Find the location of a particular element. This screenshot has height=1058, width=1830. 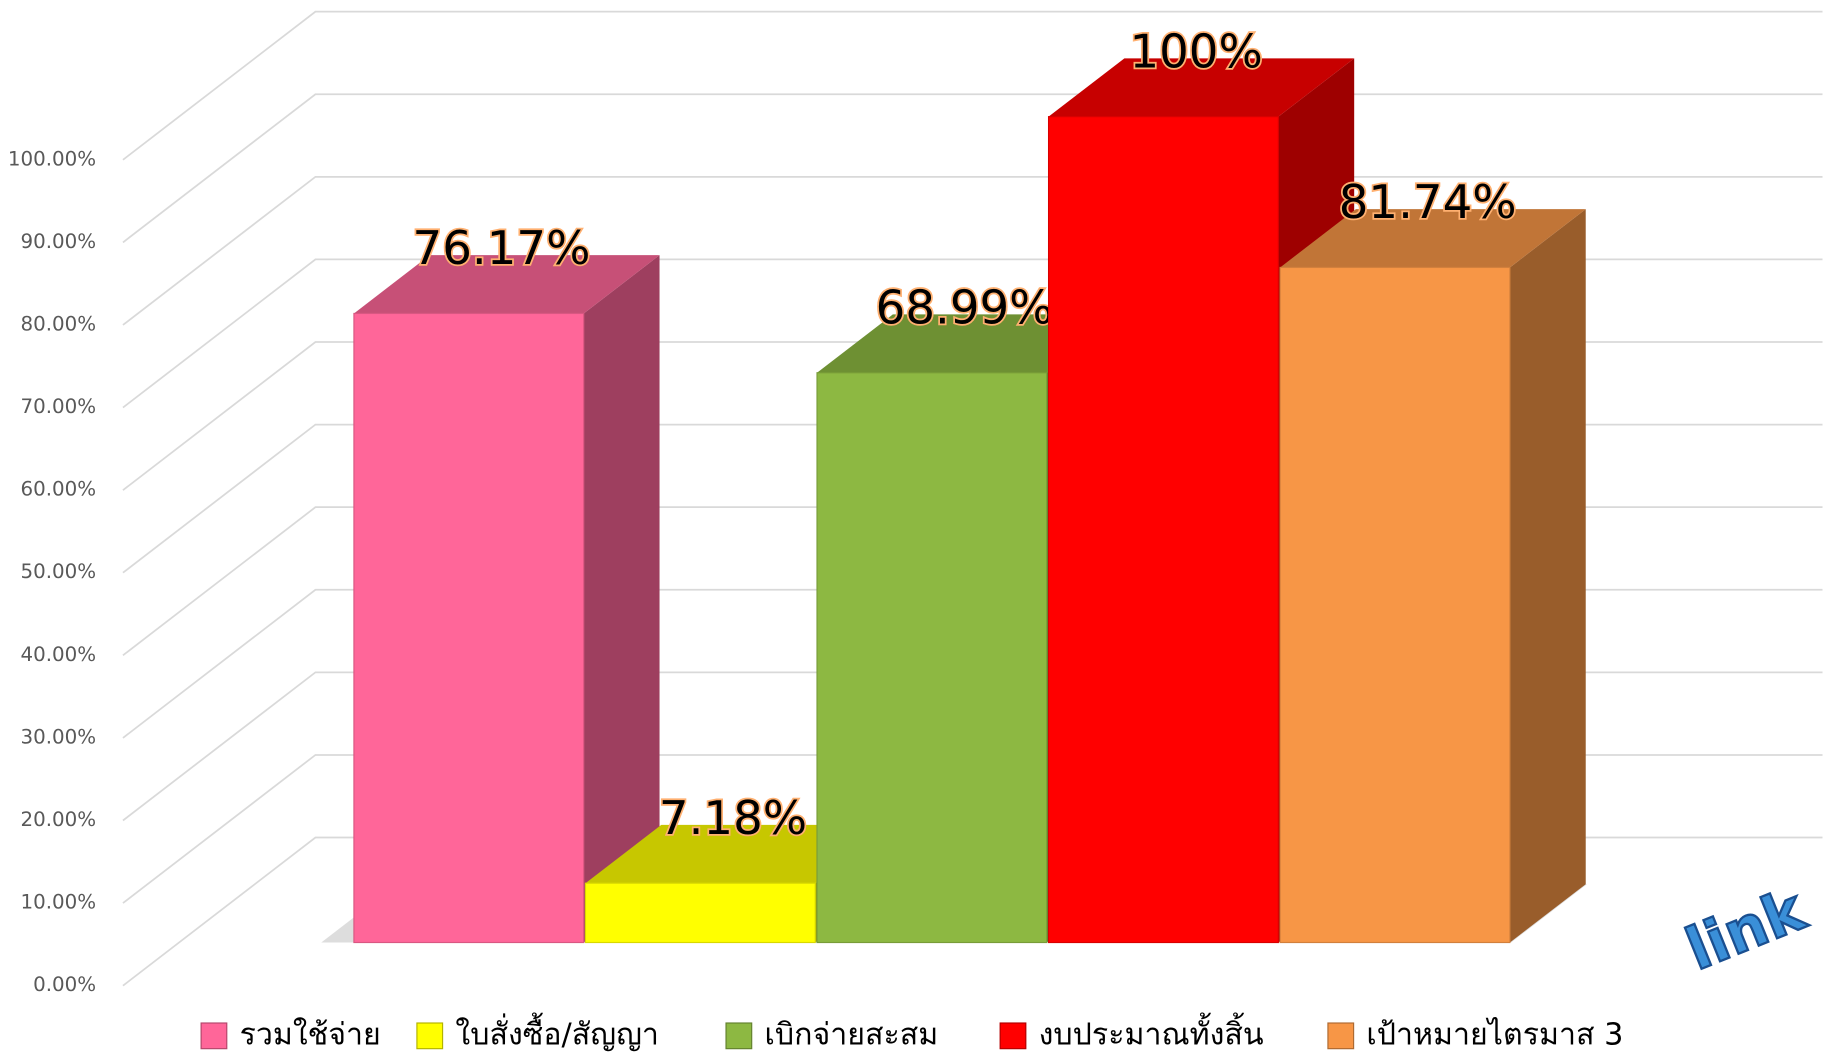

y-tick-label: 70.00% is located at coordinates (59, 406).